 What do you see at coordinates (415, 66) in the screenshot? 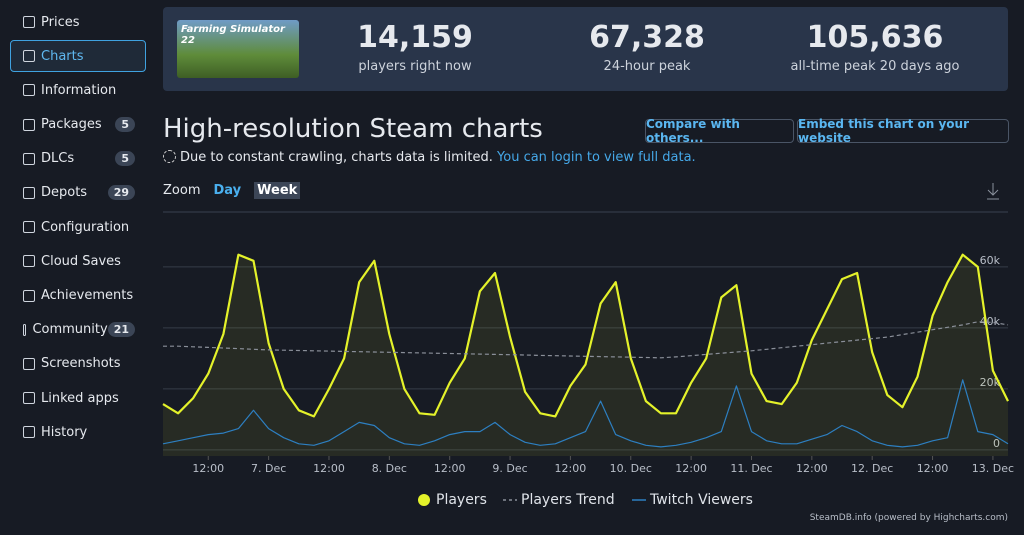
I see `stat-label: players right now` at bounding box center [415, 66].